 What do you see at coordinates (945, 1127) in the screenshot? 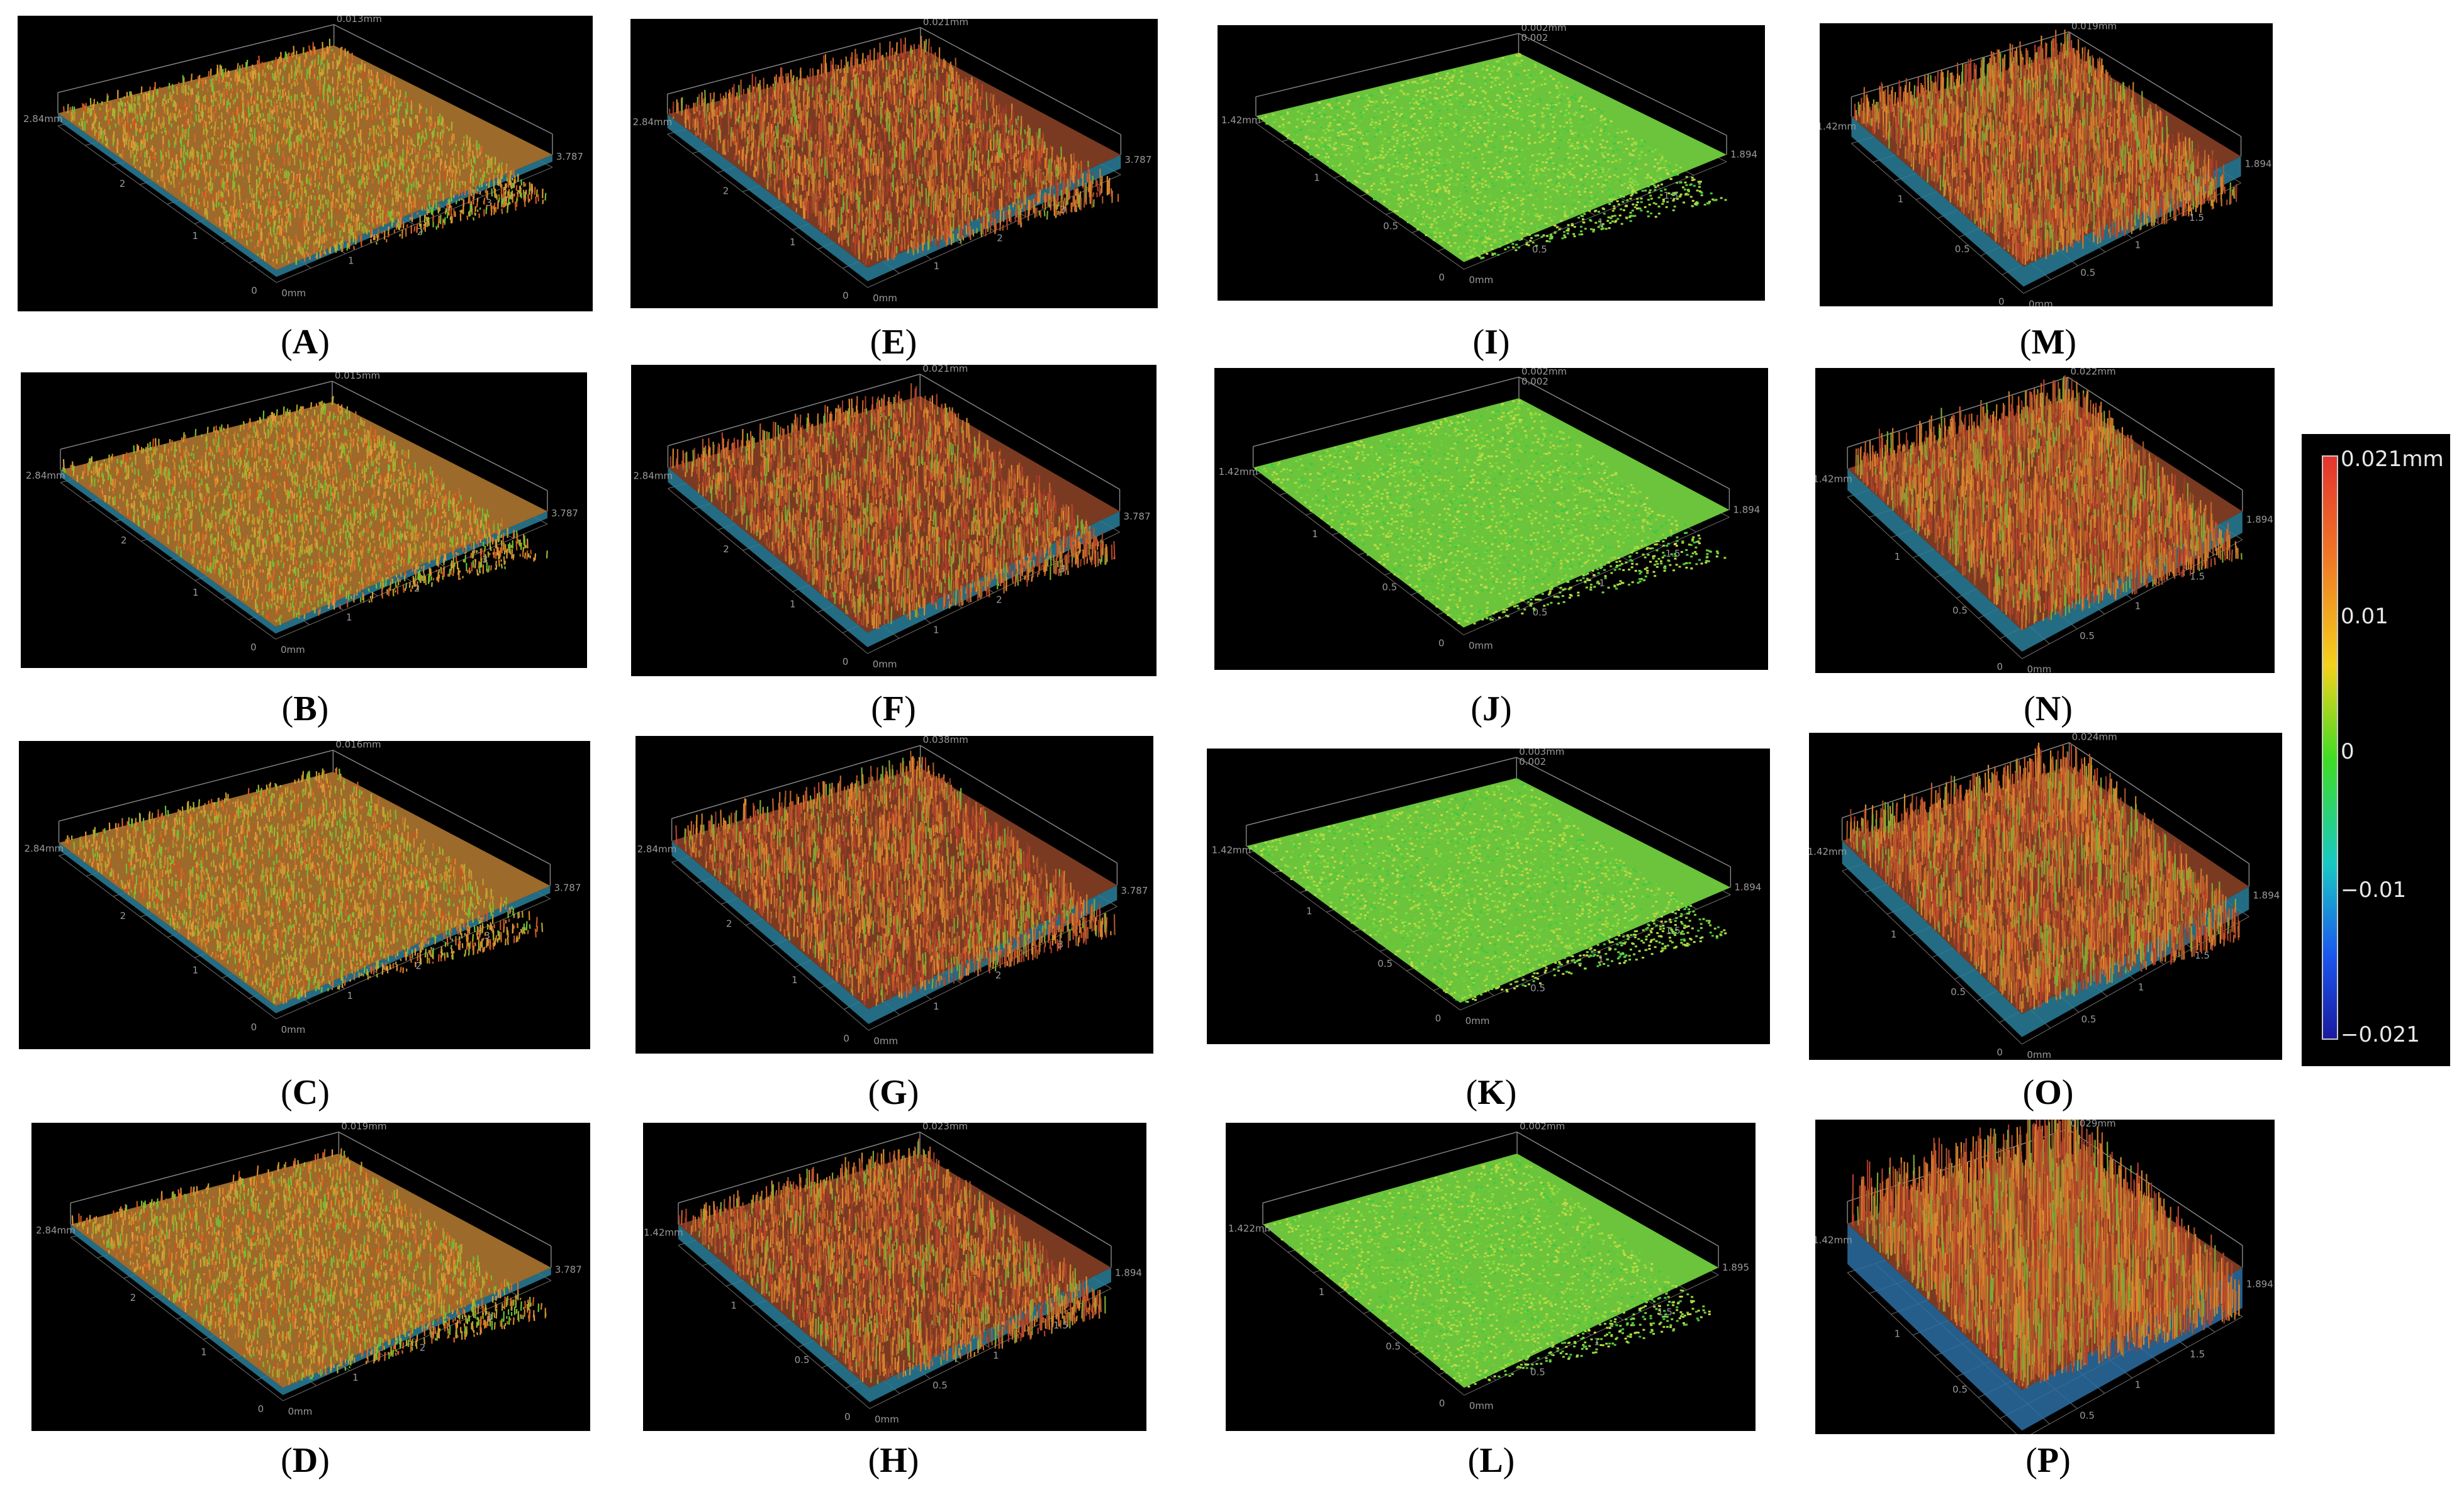
I see `z-max-label: 0.023mm` at bounding box center [945, 1127].